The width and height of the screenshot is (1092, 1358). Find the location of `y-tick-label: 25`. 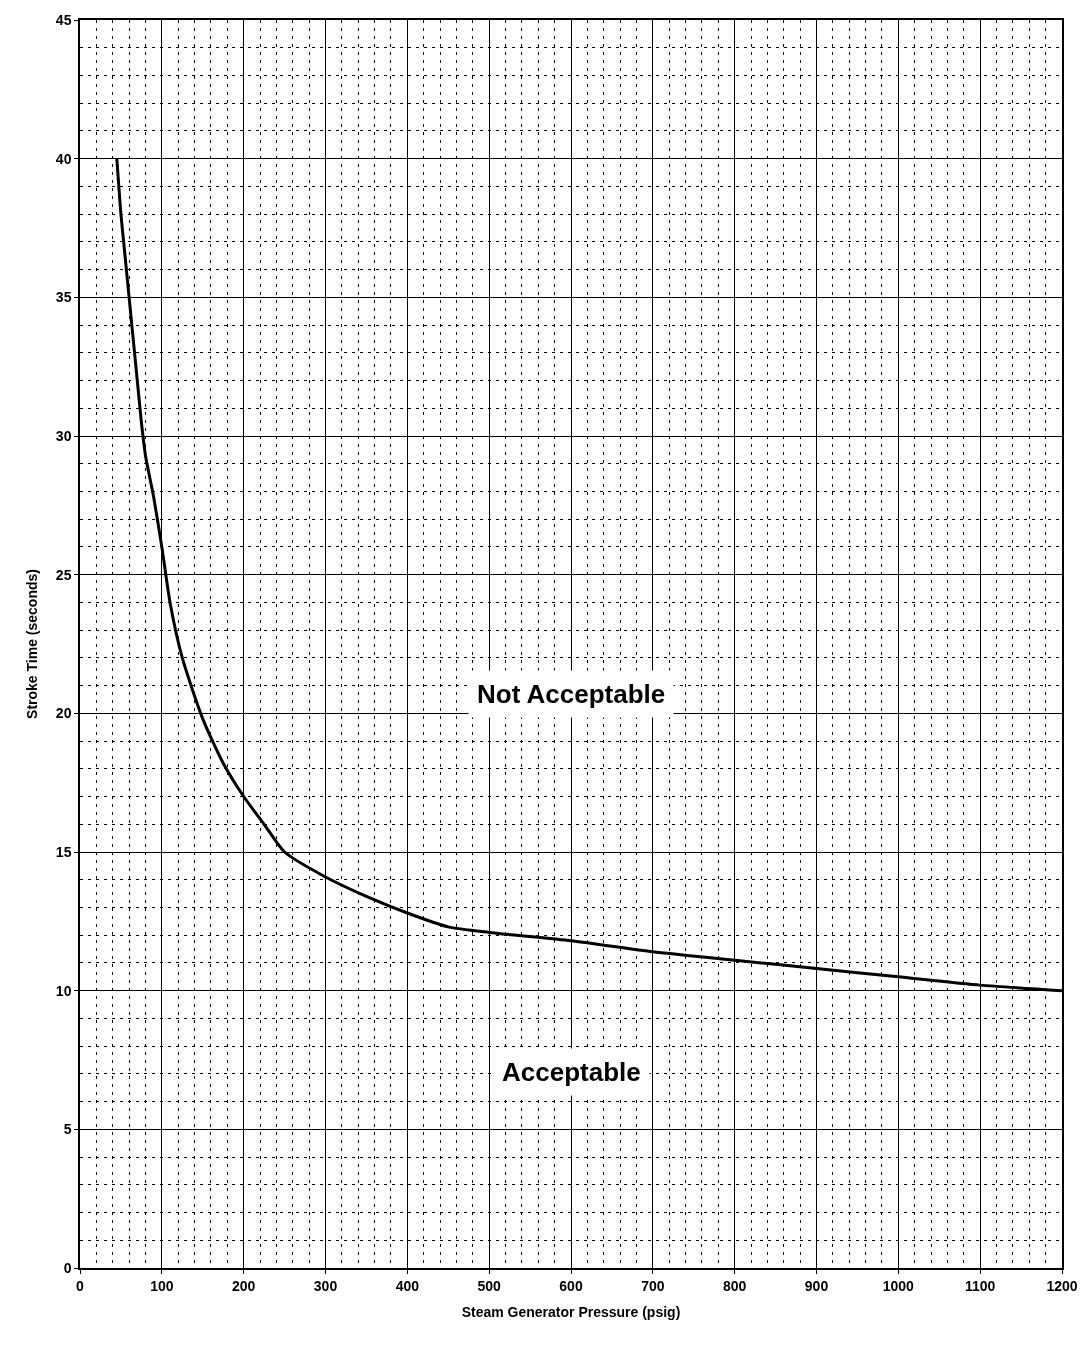

y-tick-label: 25 is located at coordinates (63, 574).